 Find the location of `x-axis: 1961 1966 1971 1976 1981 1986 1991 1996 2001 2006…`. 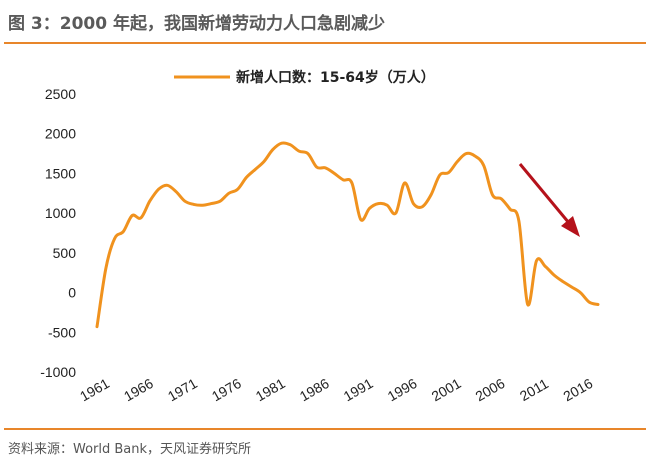

x-axis: 1961 1966 1971 1976 1981 1986 1991 1996 2001 2006… is located at coordinates (336, 390).